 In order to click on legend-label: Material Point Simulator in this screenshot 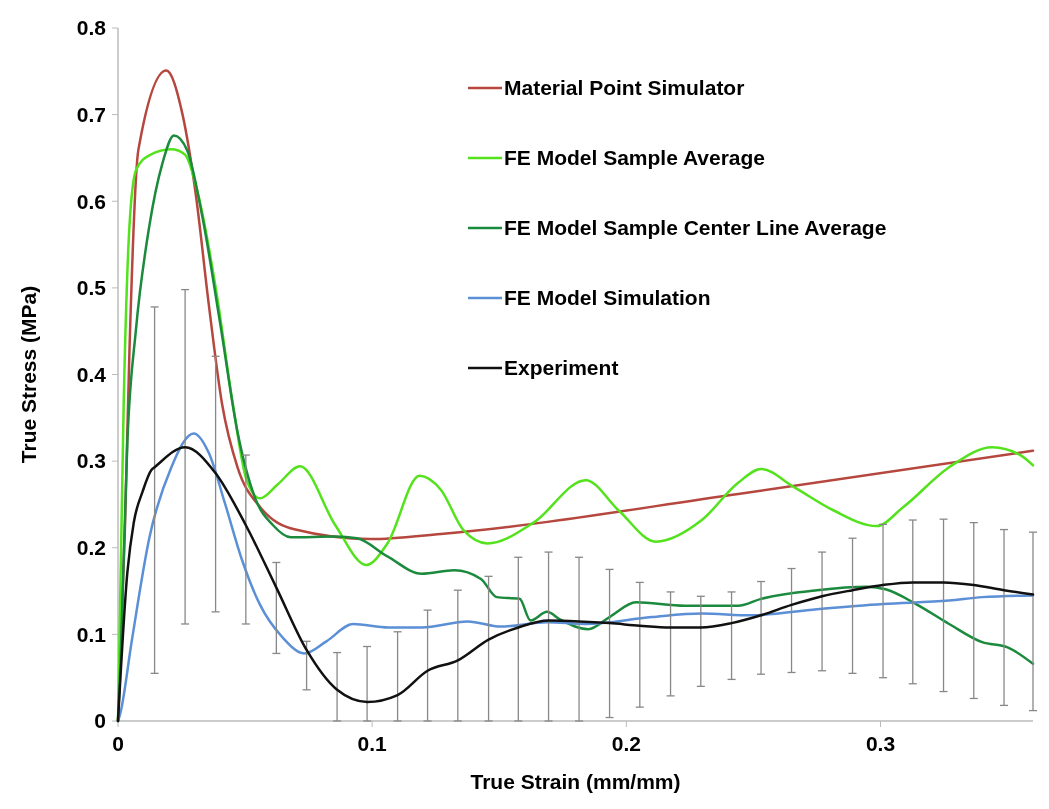, I will do `click(624, 88)`.